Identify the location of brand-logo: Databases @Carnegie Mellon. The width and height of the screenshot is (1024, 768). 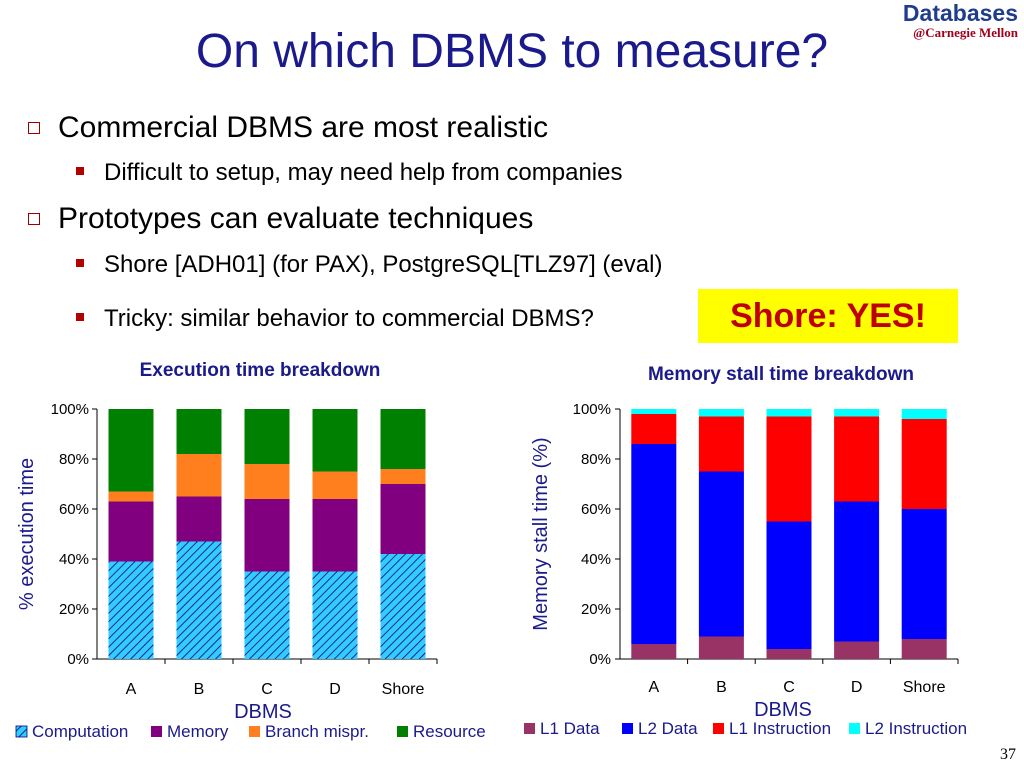
(960, 20).